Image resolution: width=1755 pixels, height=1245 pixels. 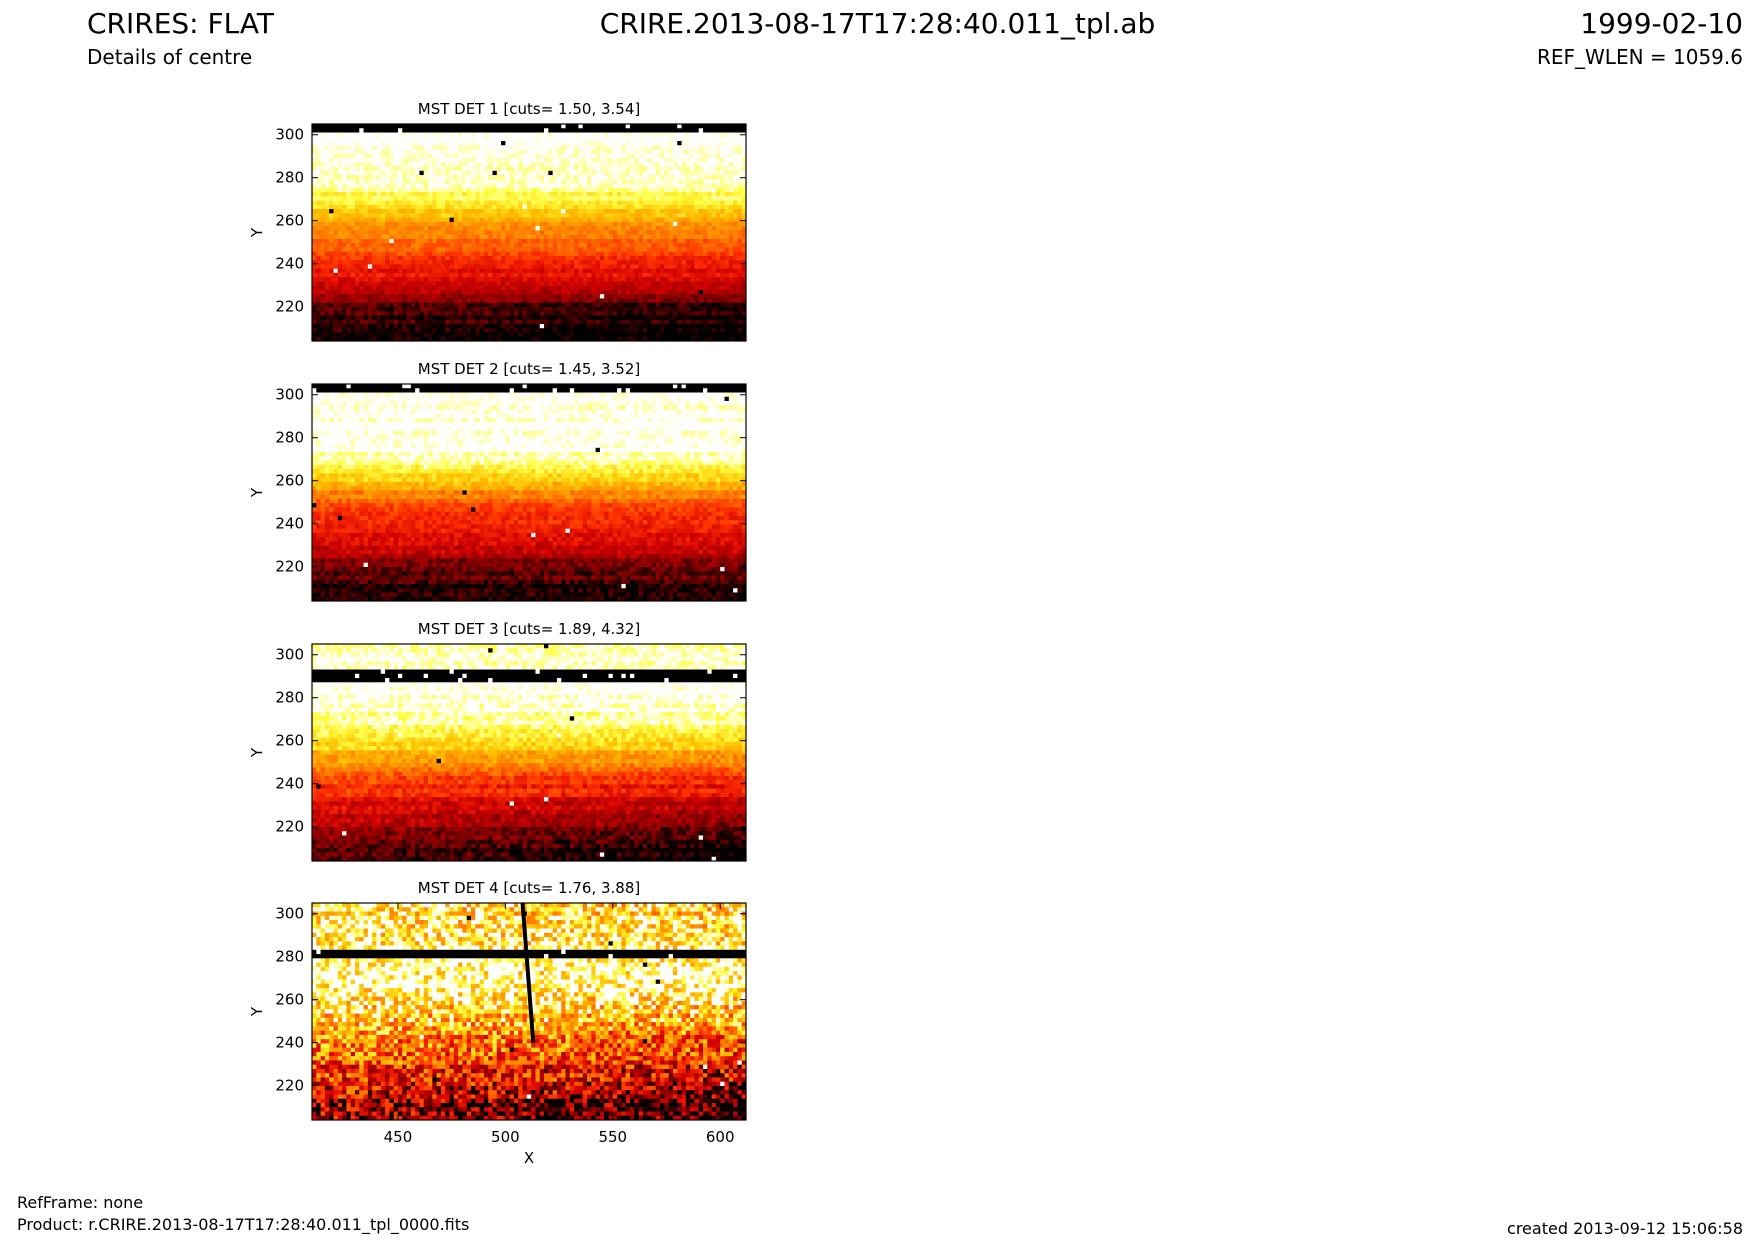 What do you see at coordinates (720, 1137) in the screenshot?
I see `x-tick-label: 600` at bounding box center [720, 1137].